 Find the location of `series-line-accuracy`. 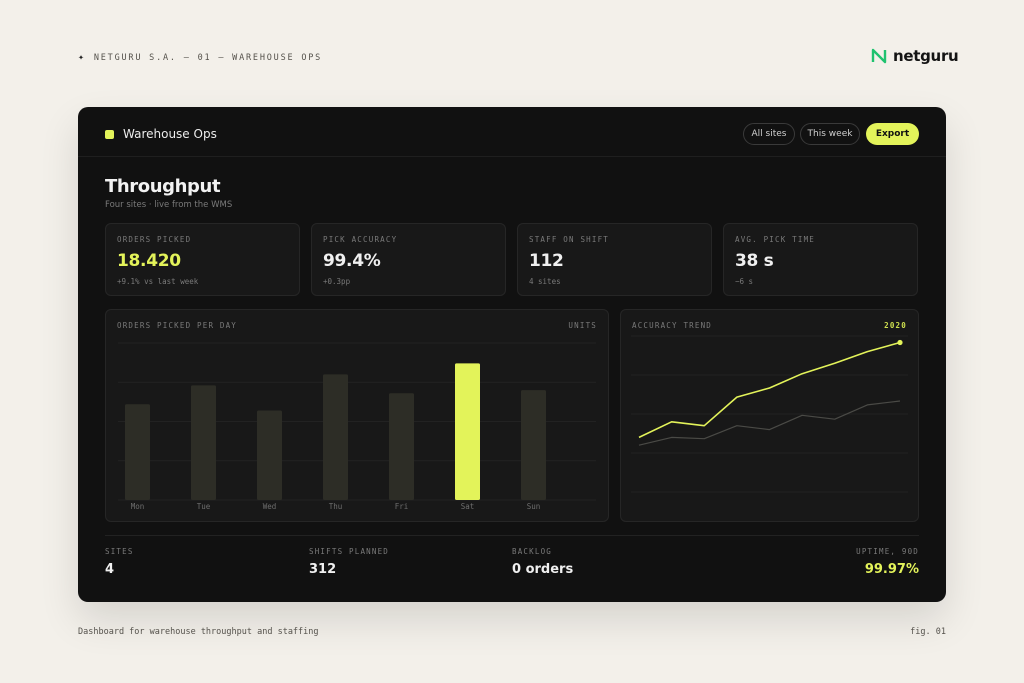

series-line-accuracy is located at coordinates (769, 390).